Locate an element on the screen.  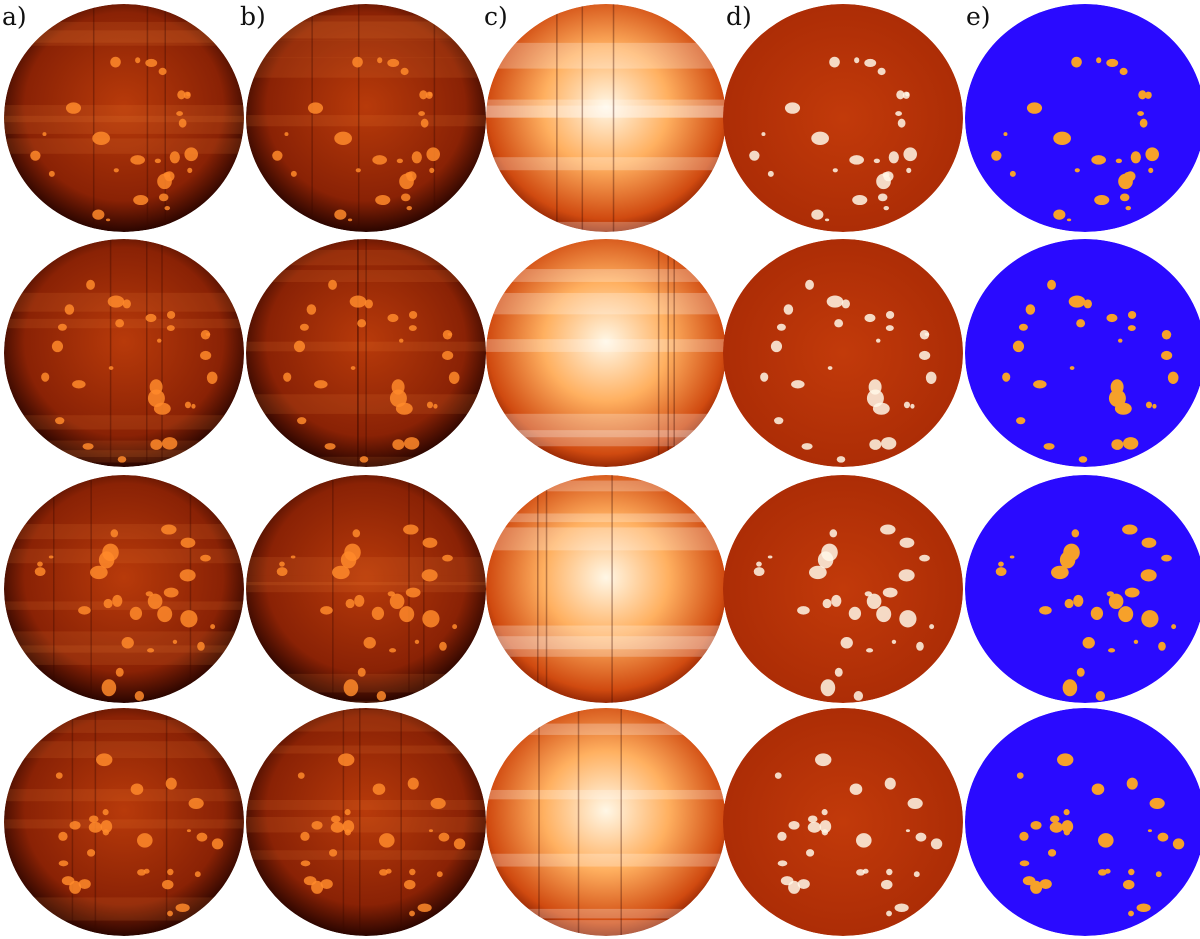
raw-image-r3 is located at coordinates (124, 589).